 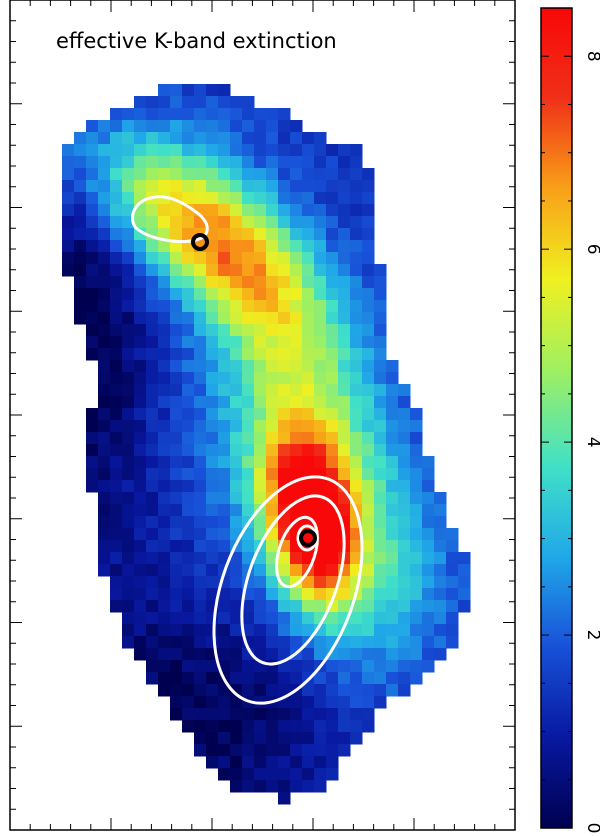 I want to click on colorbar-tick-label: 0, so click(x=591, y=828).